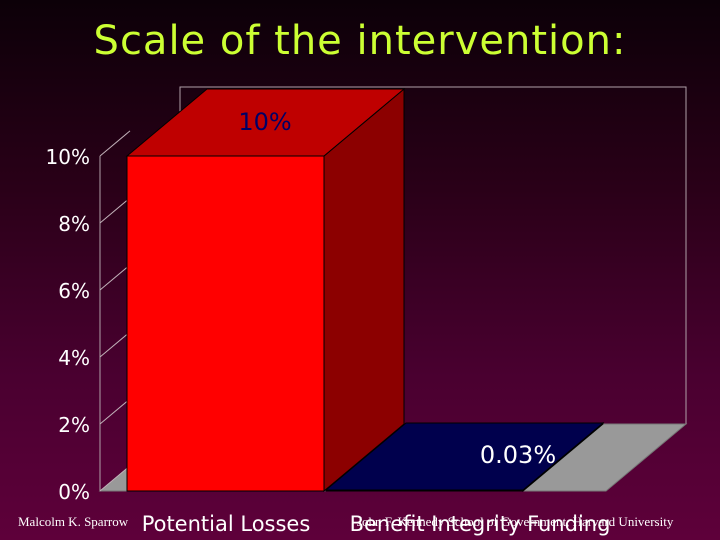  What do you see at coordinates (73, 521) in the screenshot?
I see `footer-author: Malcolm K. Sparrow` at bounding box center [73, 521].